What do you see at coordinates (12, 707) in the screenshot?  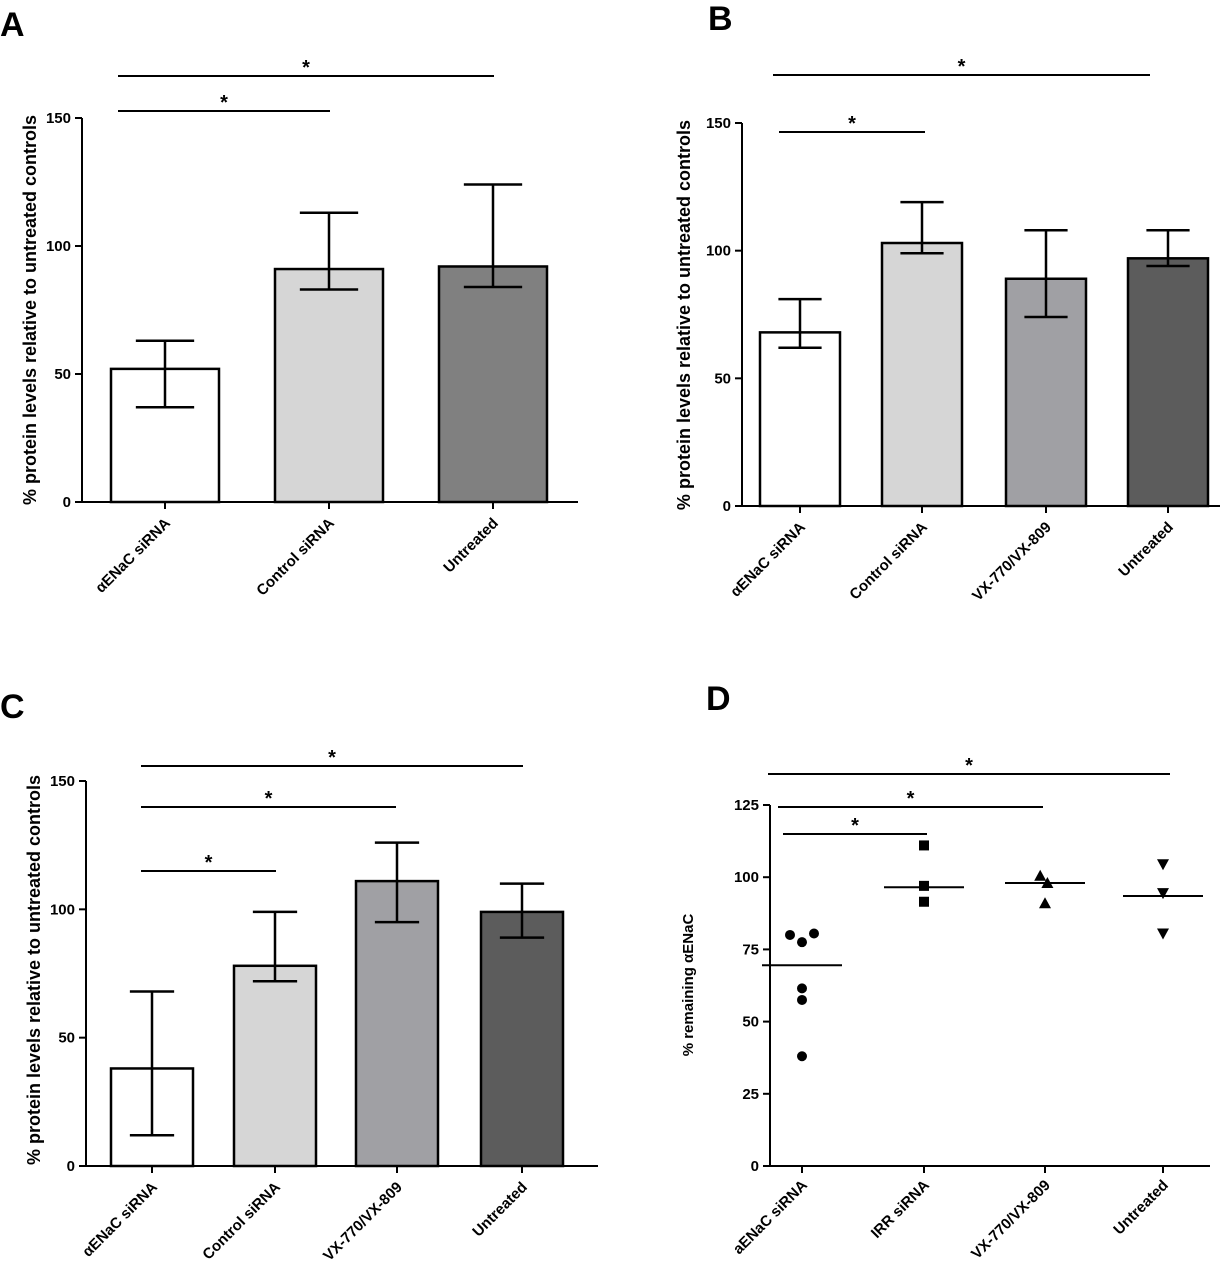 I see `panel-letter-c: C` at bounding box center [12, 707].